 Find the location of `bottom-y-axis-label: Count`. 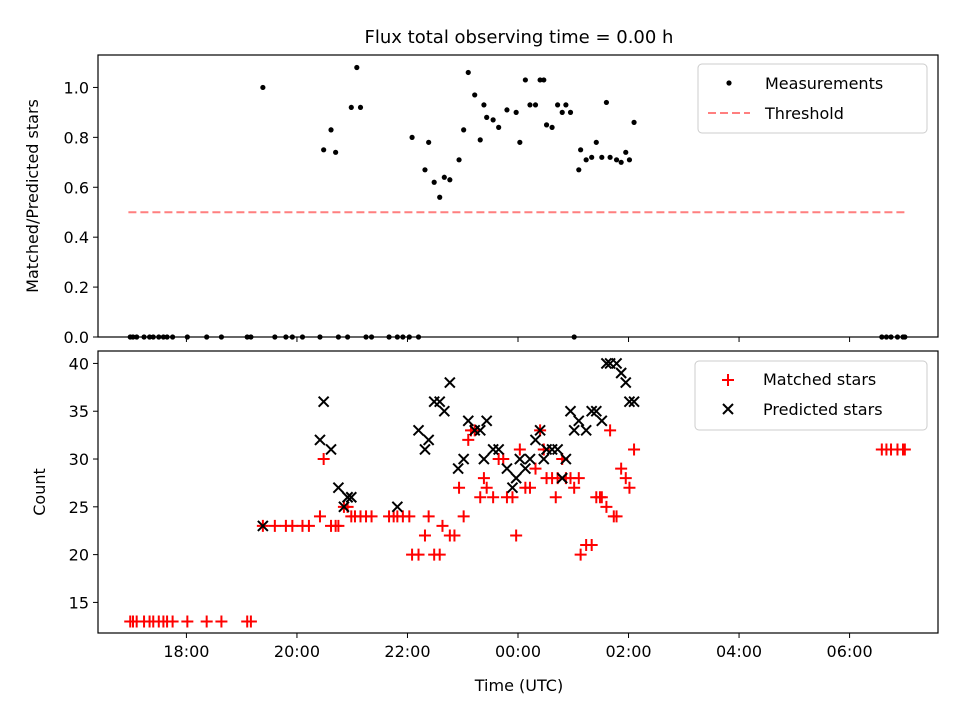

bottom-y-axis-label: Count is located at coordinates (39, 492).